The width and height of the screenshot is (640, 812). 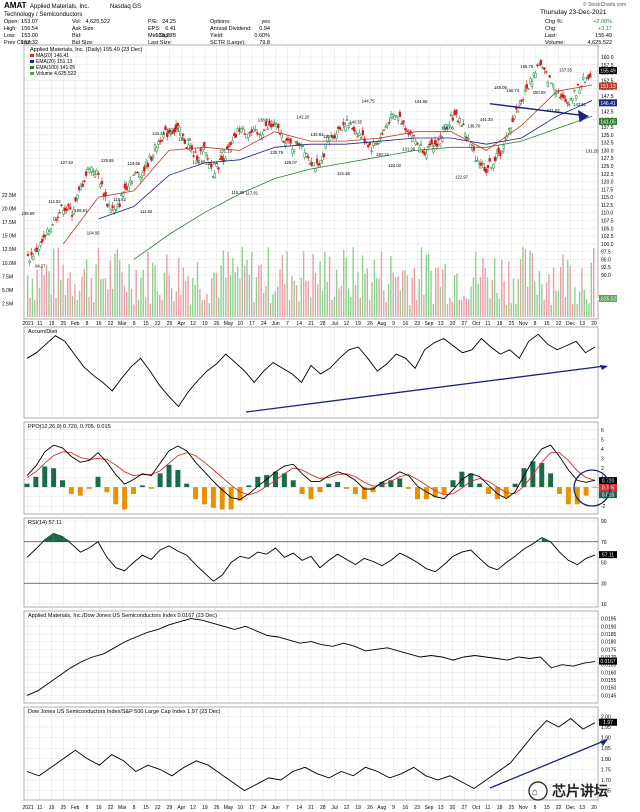 What do you see at coordinates (554, 22) in the screenshot?
I see `header-label: Chg %:` at bounding box center [554, 22].